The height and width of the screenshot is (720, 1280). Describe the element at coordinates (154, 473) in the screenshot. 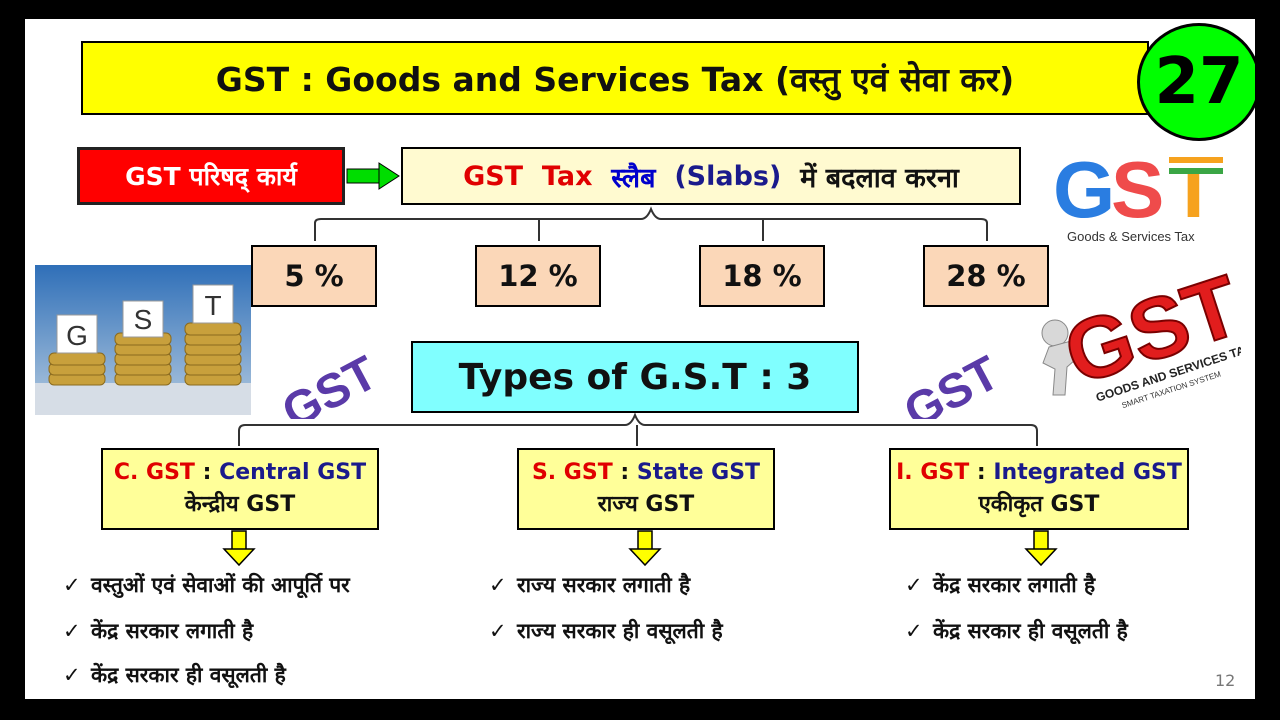

I see `cgst-abbr: C. GST` at that location.